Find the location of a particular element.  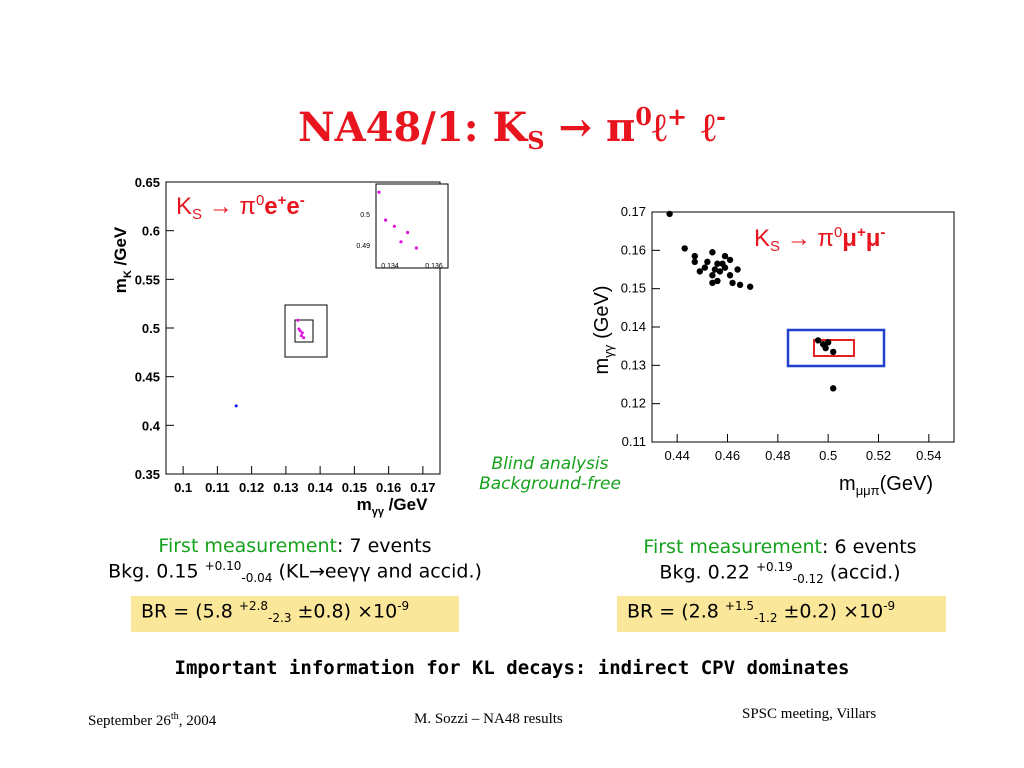

left-x-tick-label: 0.16 is located at coordinates (388, 487).